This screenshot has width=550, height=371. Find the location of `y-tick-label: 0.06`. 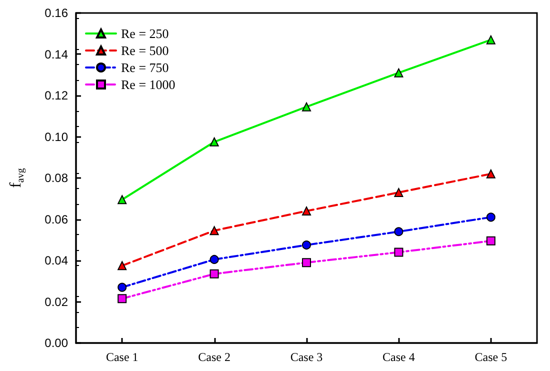

y-tick-label: 0.06 is located at coordinates (56, 219).